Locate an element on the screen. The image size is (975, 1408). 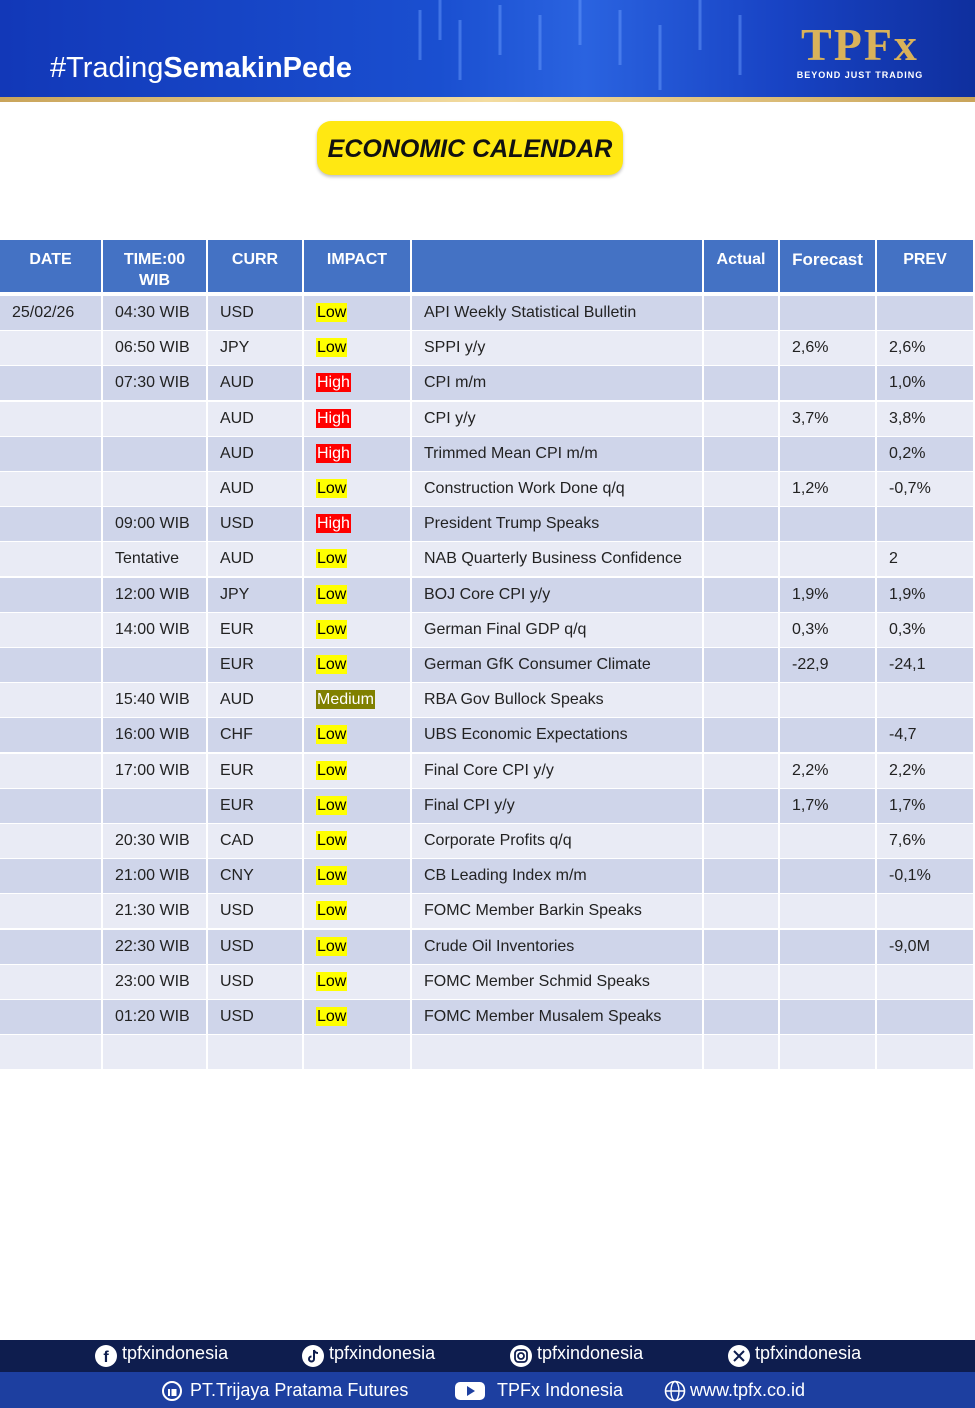
cell-text: 2 is located at coordinates (893, 559).